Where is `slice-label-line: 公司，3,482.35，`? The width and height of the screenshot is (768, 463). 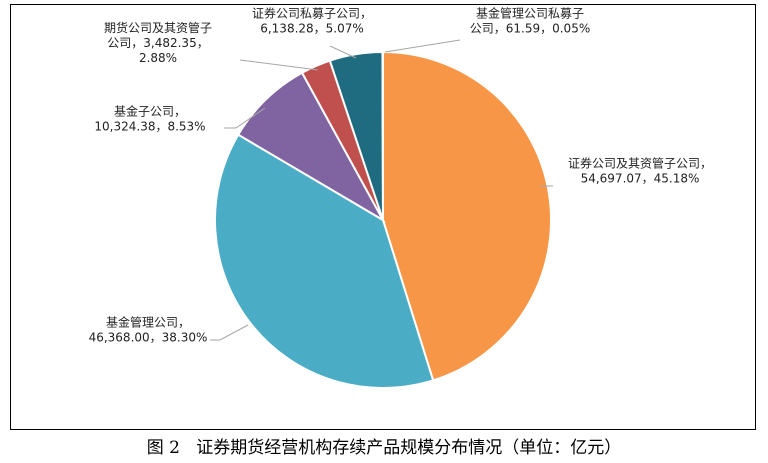
slice-label-line: 公司，3,482.35， is located at coordinates (157, 43).